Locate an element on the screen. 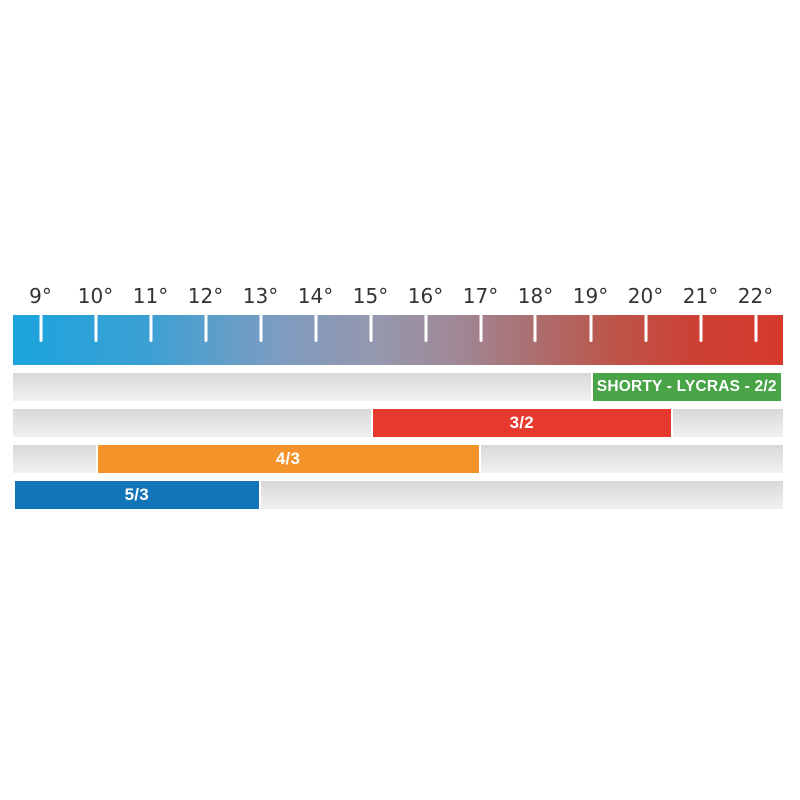  range-bar: 5/3 is located at coordinates (137, 495).